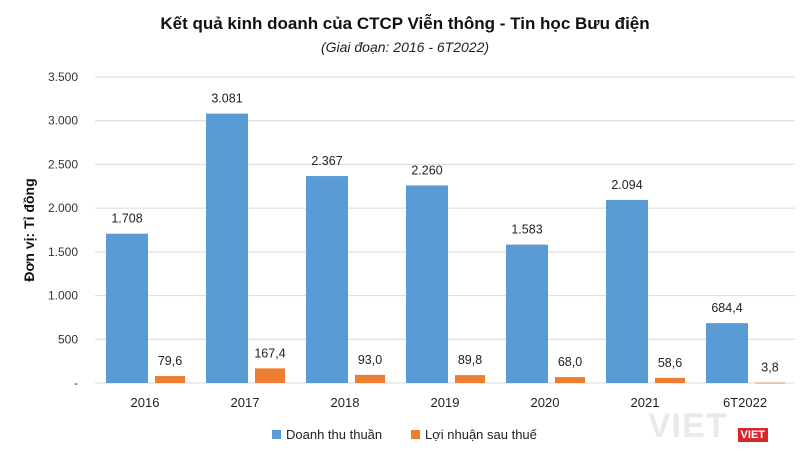  Describe the element at coordinates (170, 361) in the screenshot. I see `profit-data-label: 79,6` at that location.